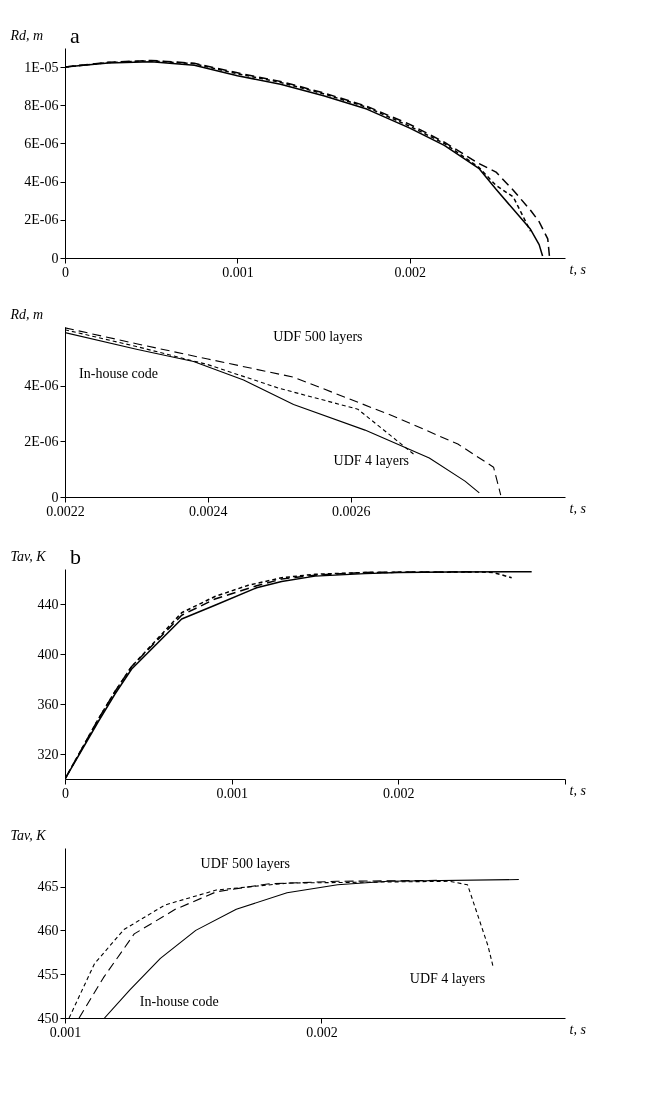  I want to click on text: UDF 500 layers, so click(318, 337).